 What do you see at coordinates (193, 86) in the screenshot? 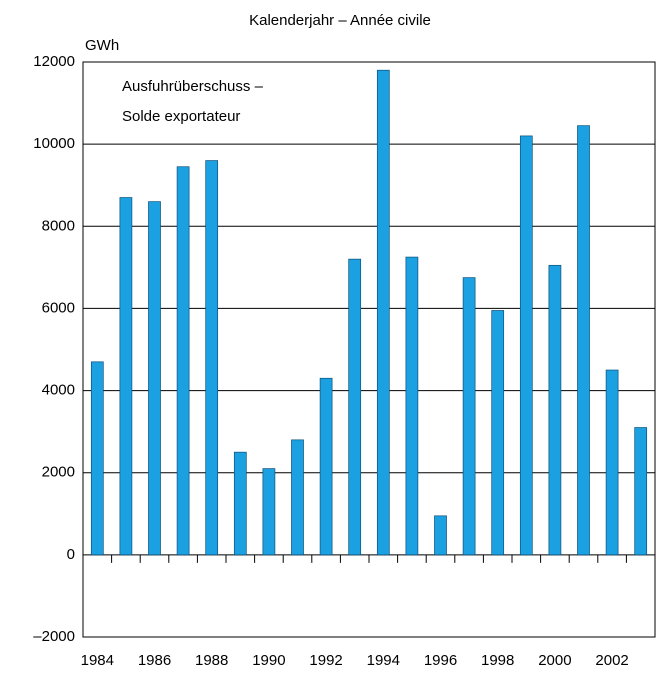
I see `annotation: Ausfuhrüberschuss –` at bounding box center [193, 86].